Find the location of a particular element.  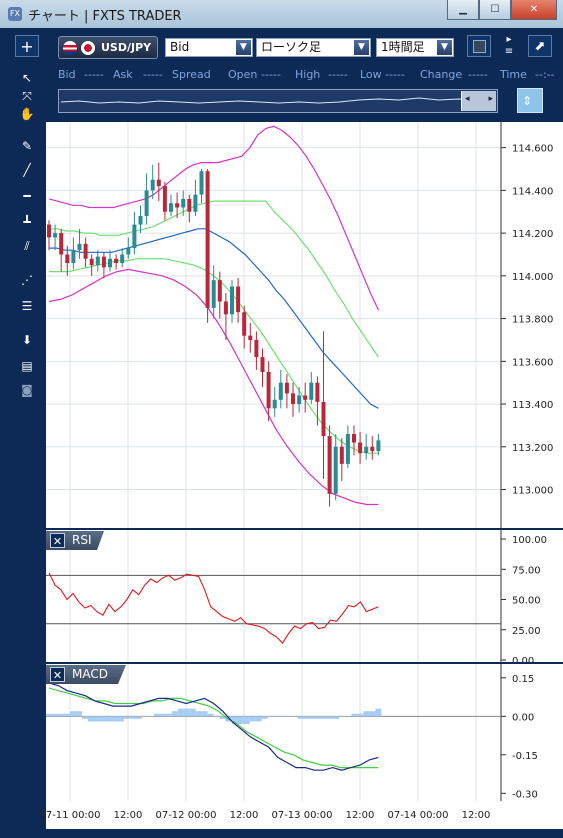

chart-navigator: ◂ ▸ is located at coordinates (278, 101).